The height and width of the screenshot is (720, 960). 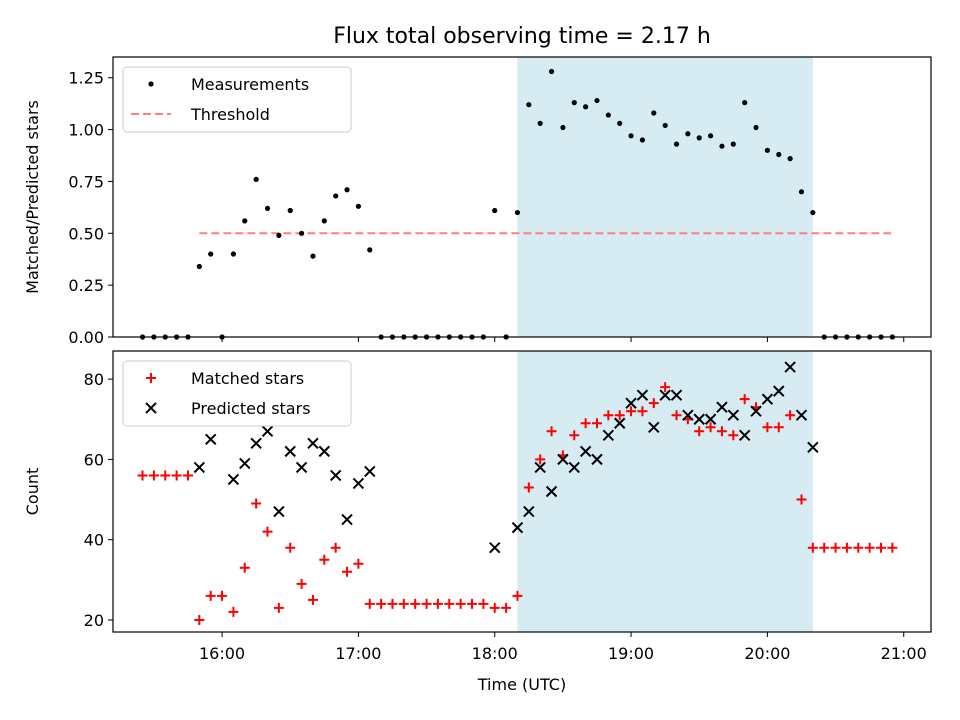 I want to click on y-tick-label: 60, so click(x=94, y=459).